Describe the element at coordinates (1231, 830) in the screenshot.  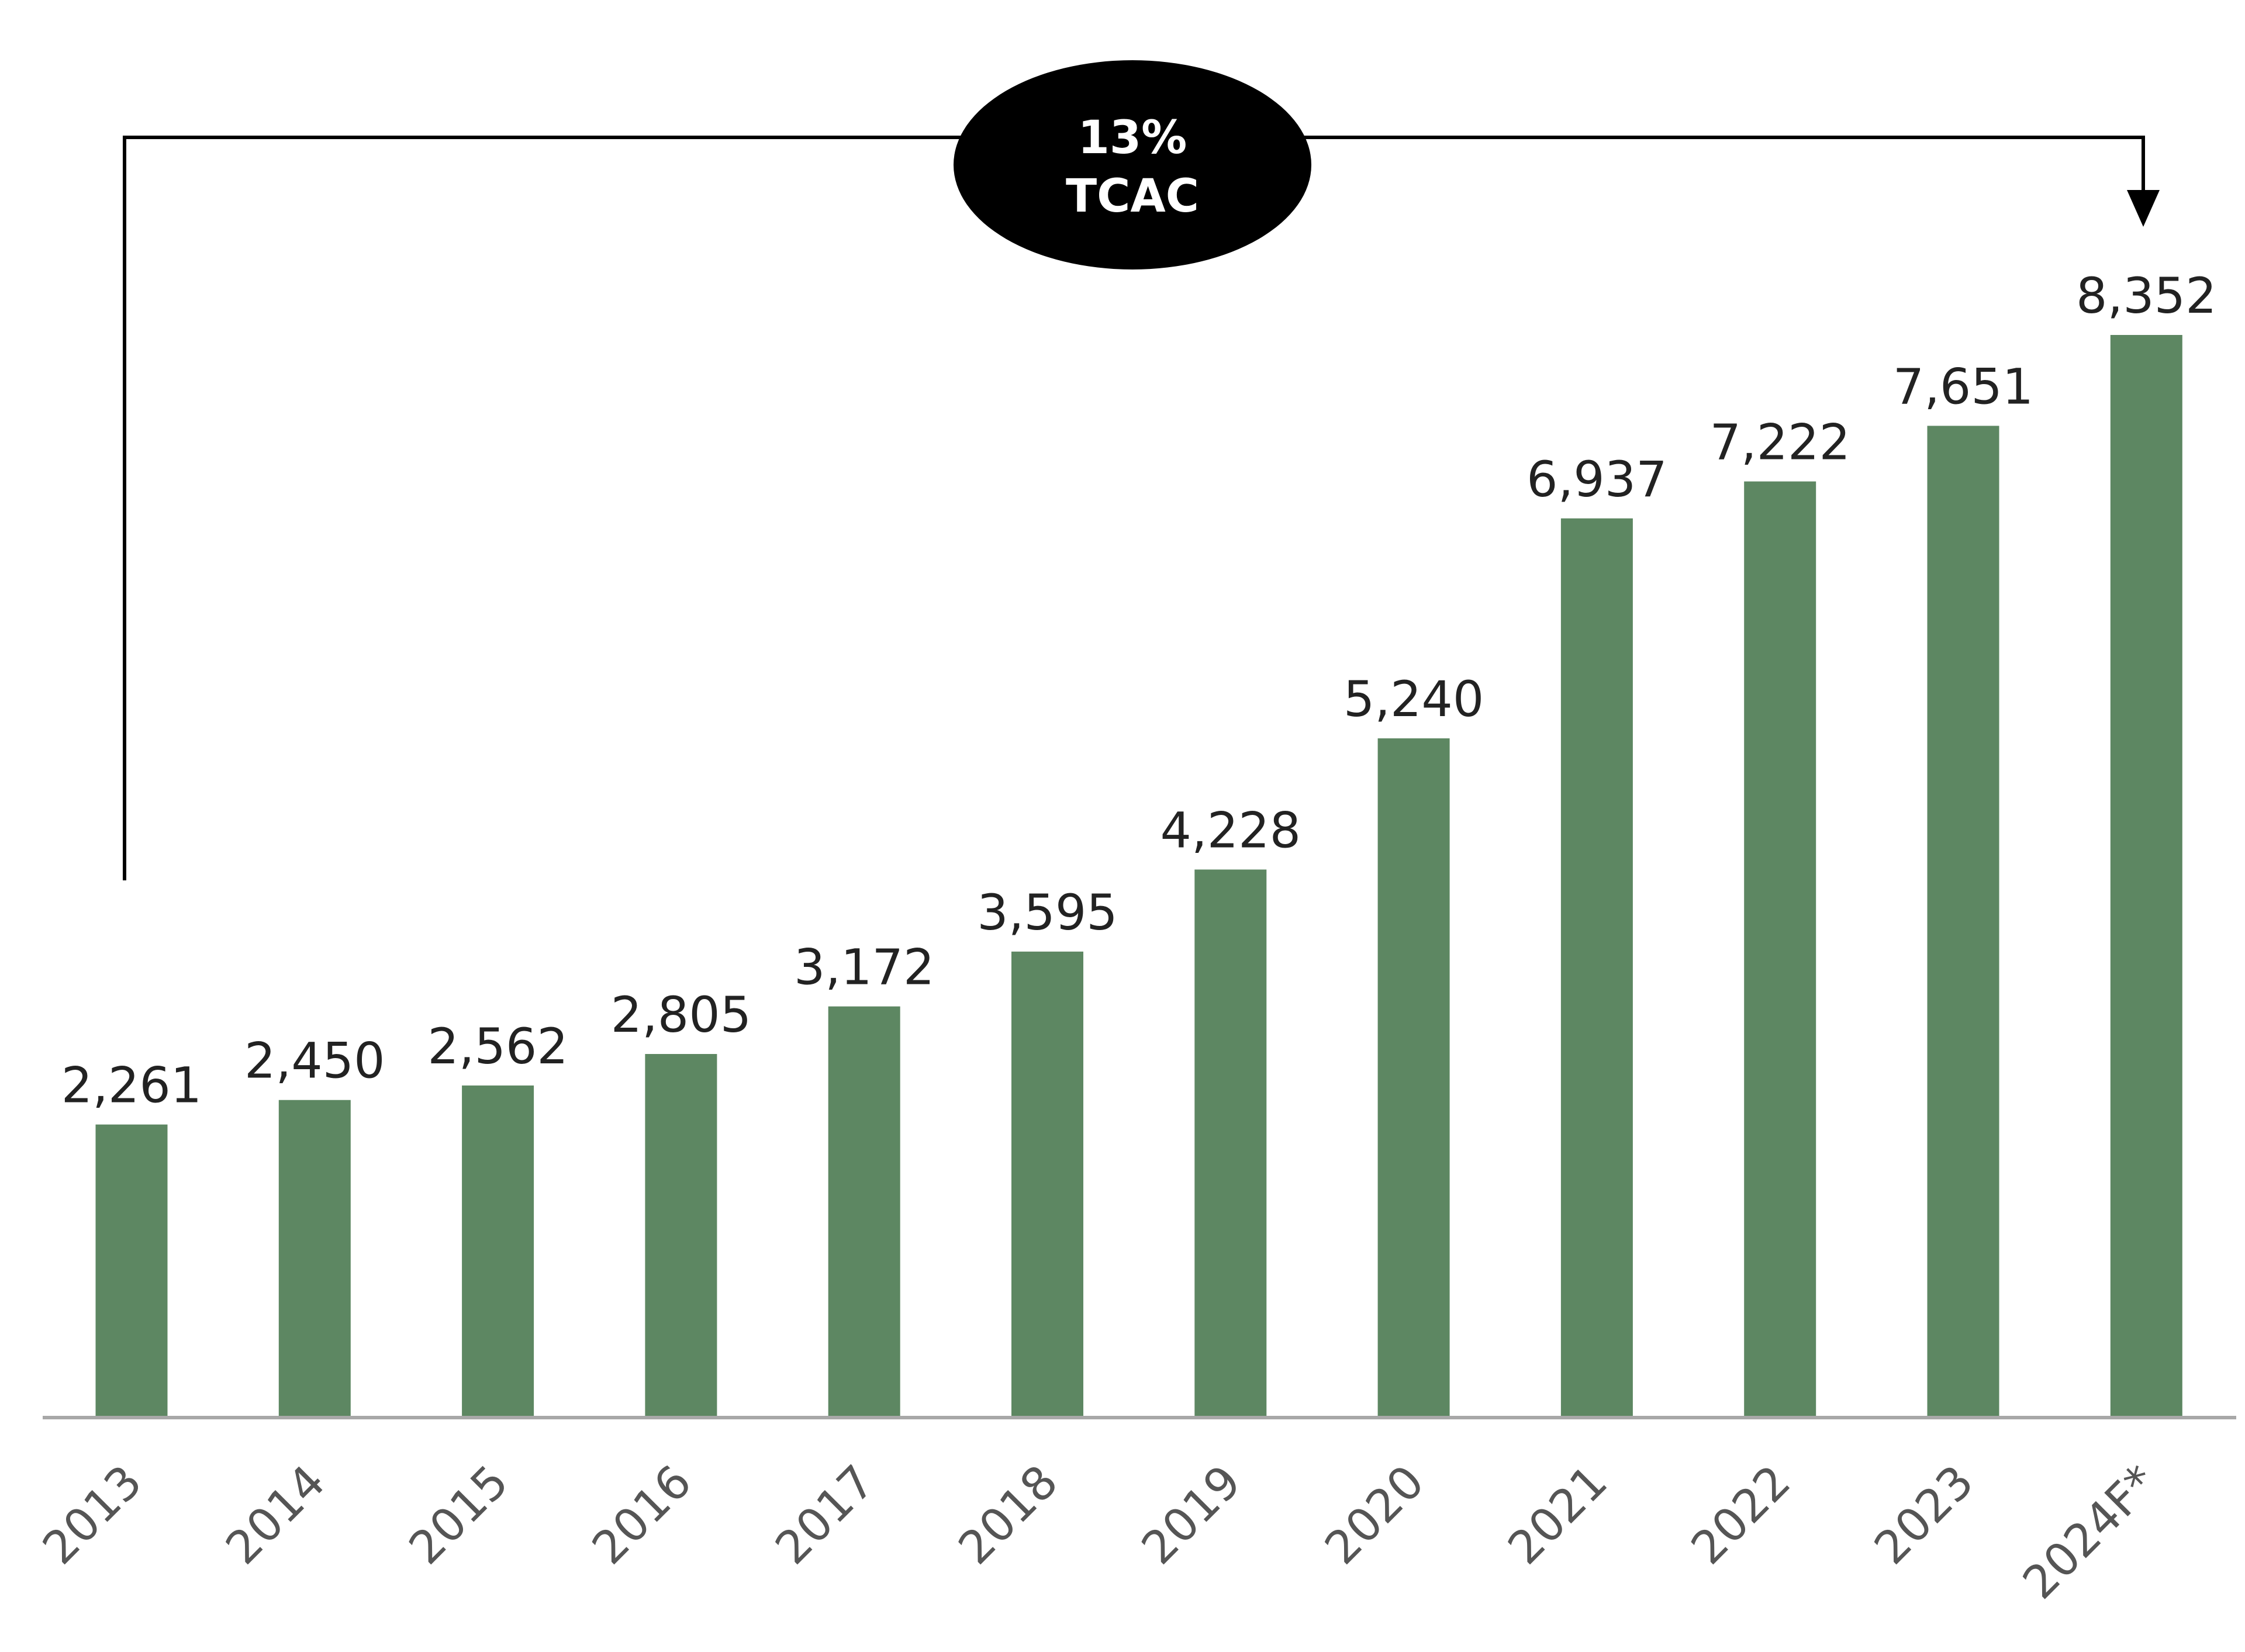
I see `value-label: 4,228` at that location.